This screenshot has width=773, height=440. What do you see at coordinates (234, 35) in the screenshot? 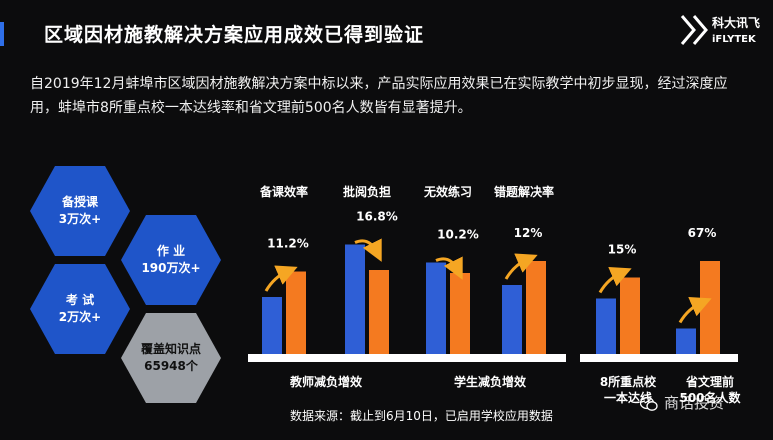
I see `page-title: 区域因材施教解决方案应用成效已得到验证` at bounding box center [234, 35].